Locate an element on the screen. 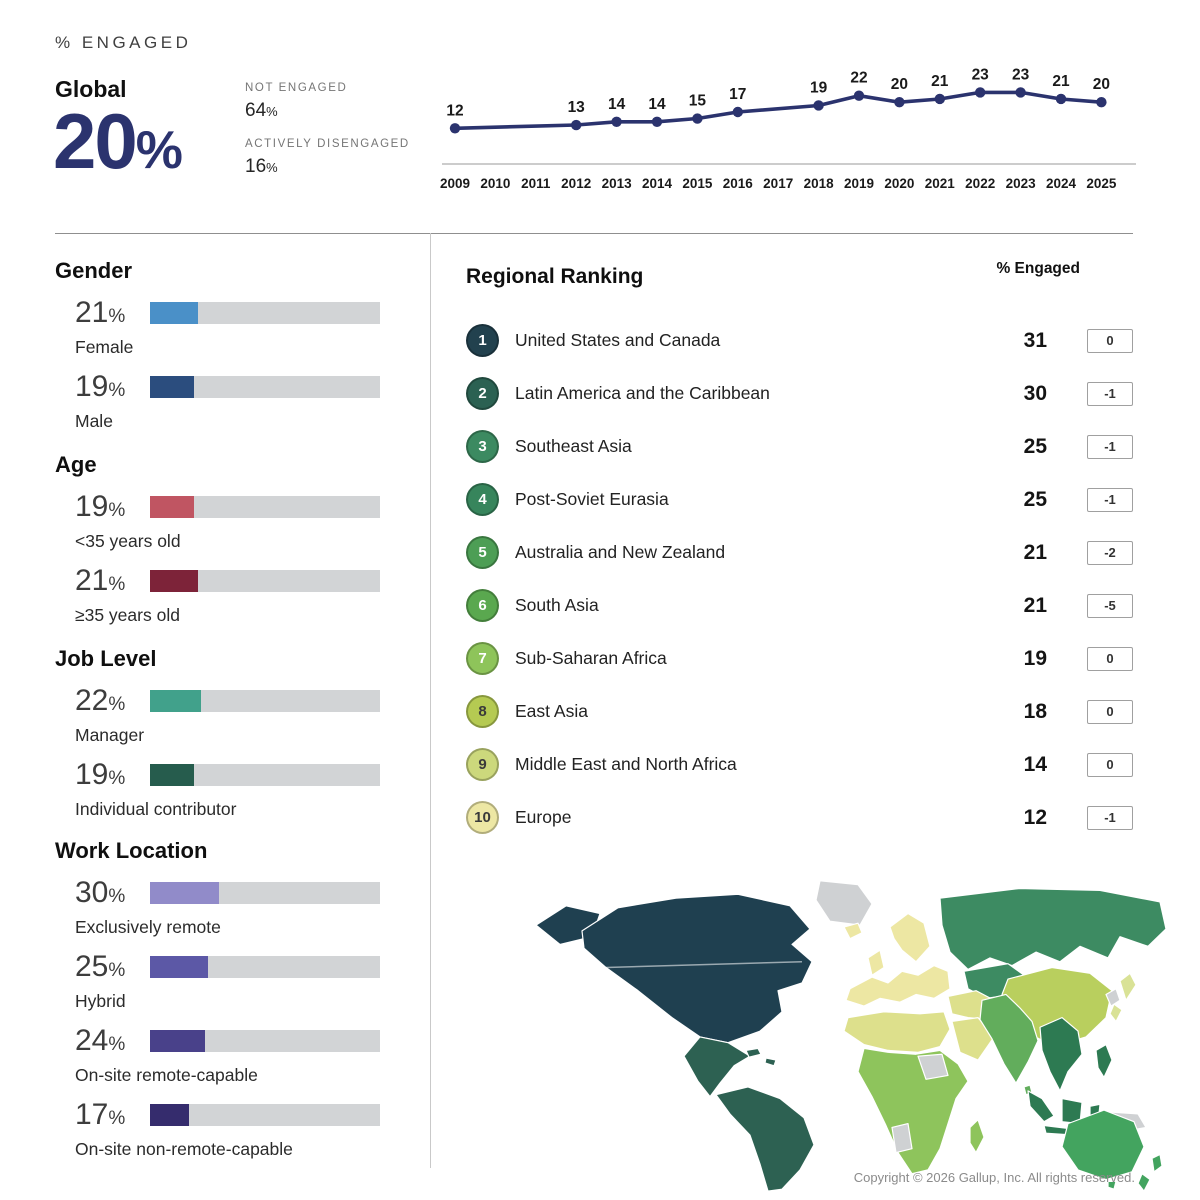  rank-number-badge: 1 is located at coordinates (482, 340).